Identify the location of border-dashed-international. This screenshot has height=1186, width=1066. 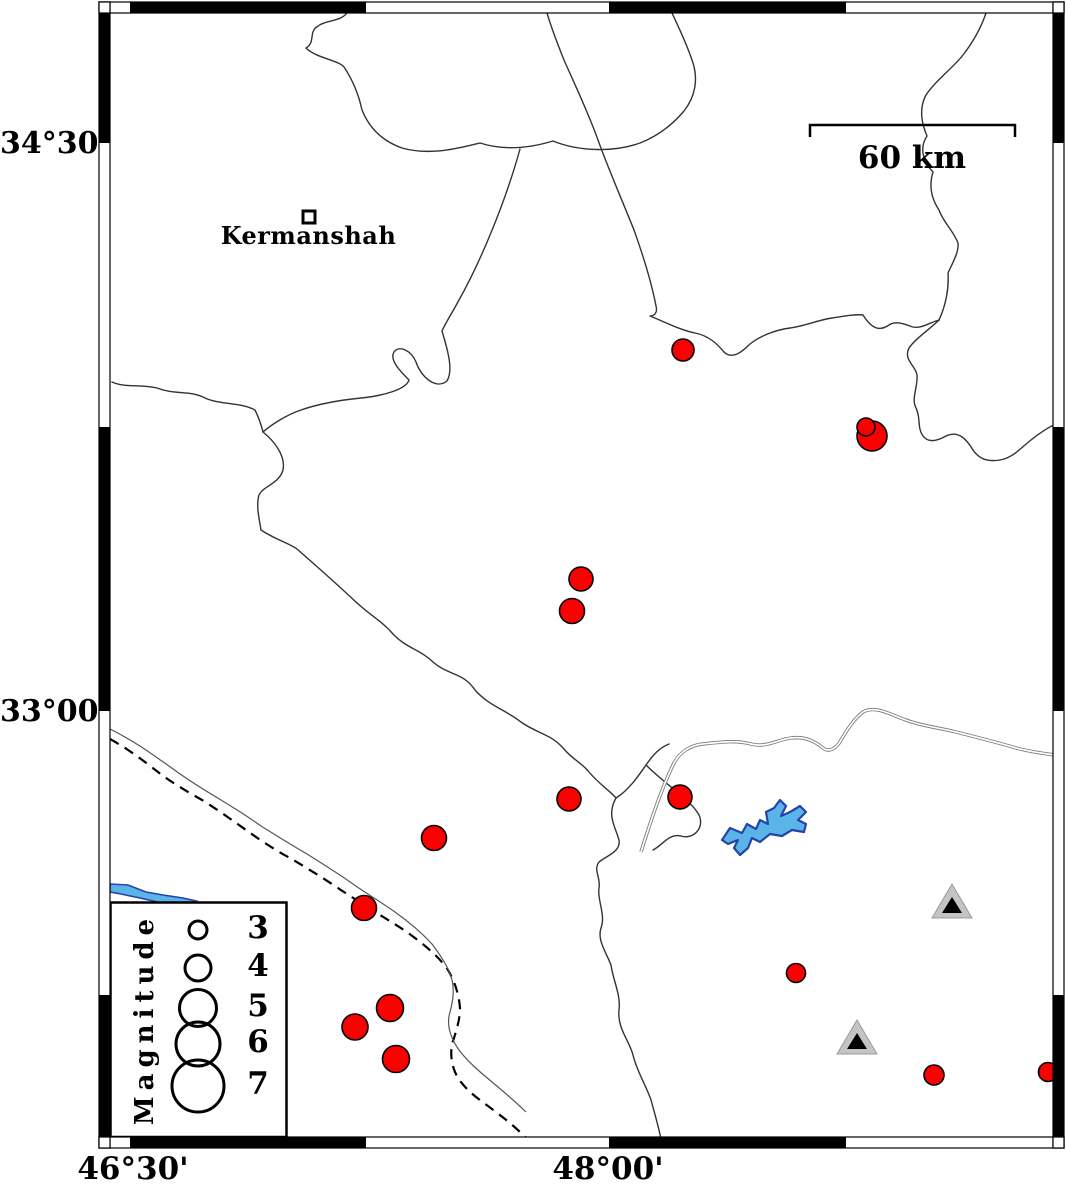
(319, 937).